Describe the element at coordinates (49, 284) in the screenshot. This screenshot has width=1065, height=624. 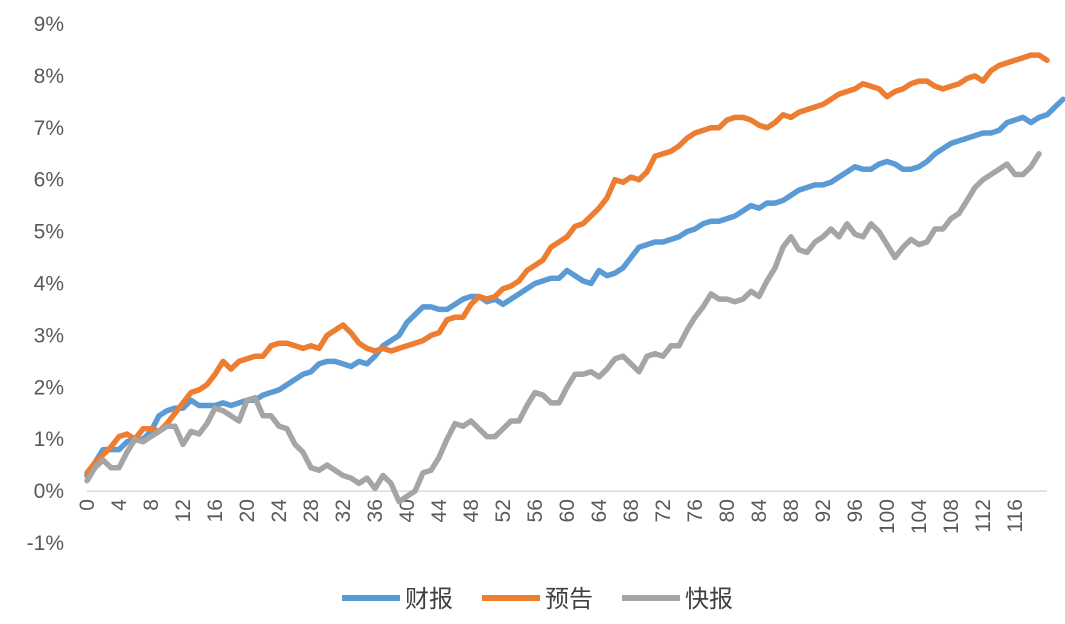
I see `y-tick-label: 4%` at that location.